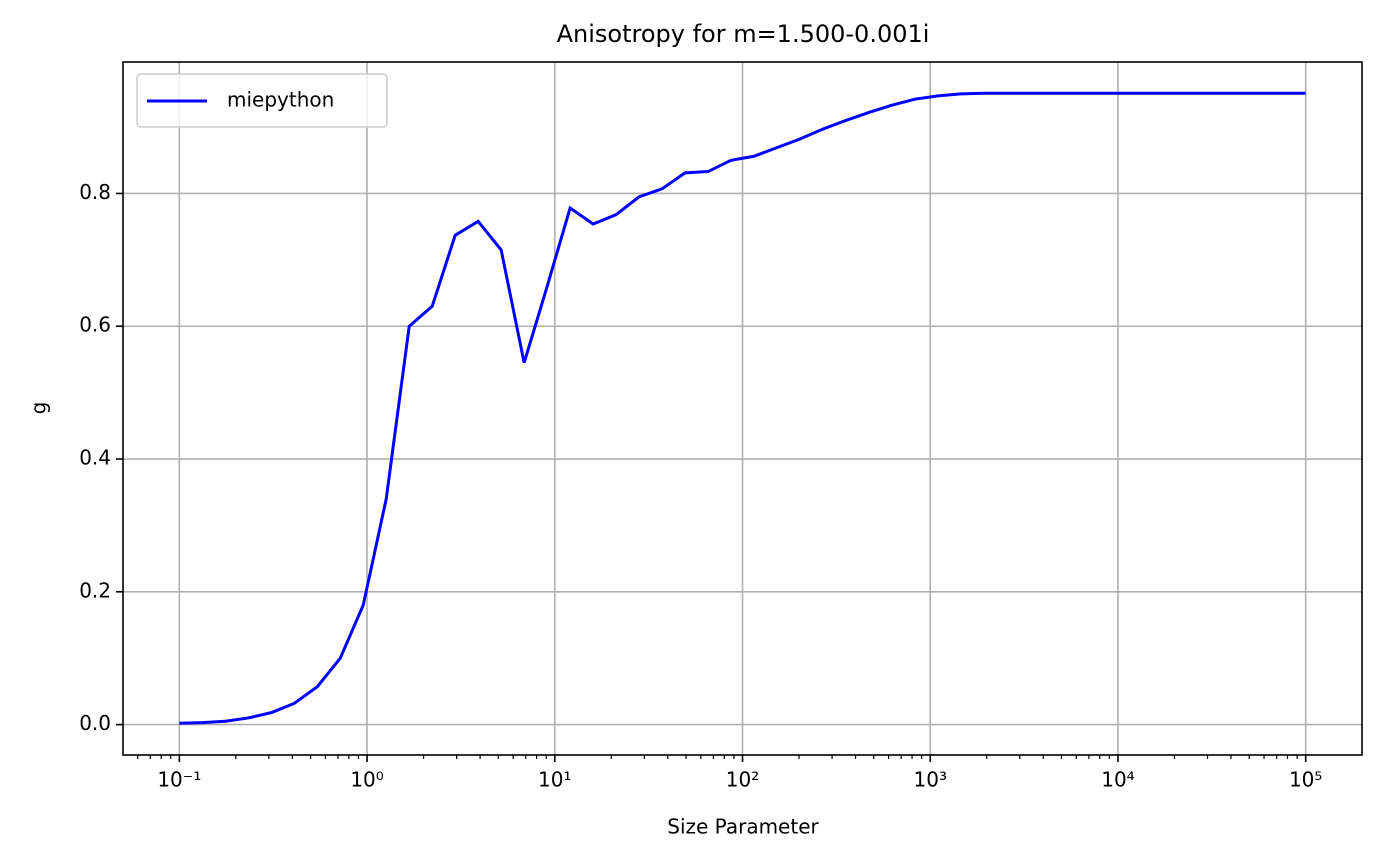 This screenshot has width=1382, height=864. I want to click on y-axis-label: g, so click(39, 408).